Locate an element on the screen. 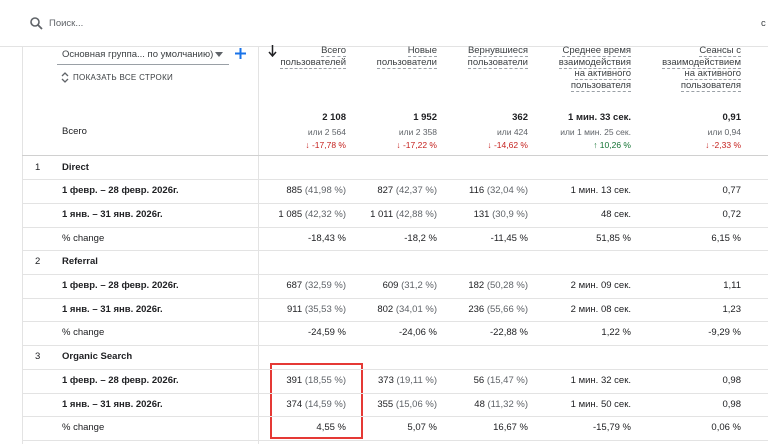 The image size is (768, 444). cell: 1 мин. 32 сек. is located at coordinates (601, 381).